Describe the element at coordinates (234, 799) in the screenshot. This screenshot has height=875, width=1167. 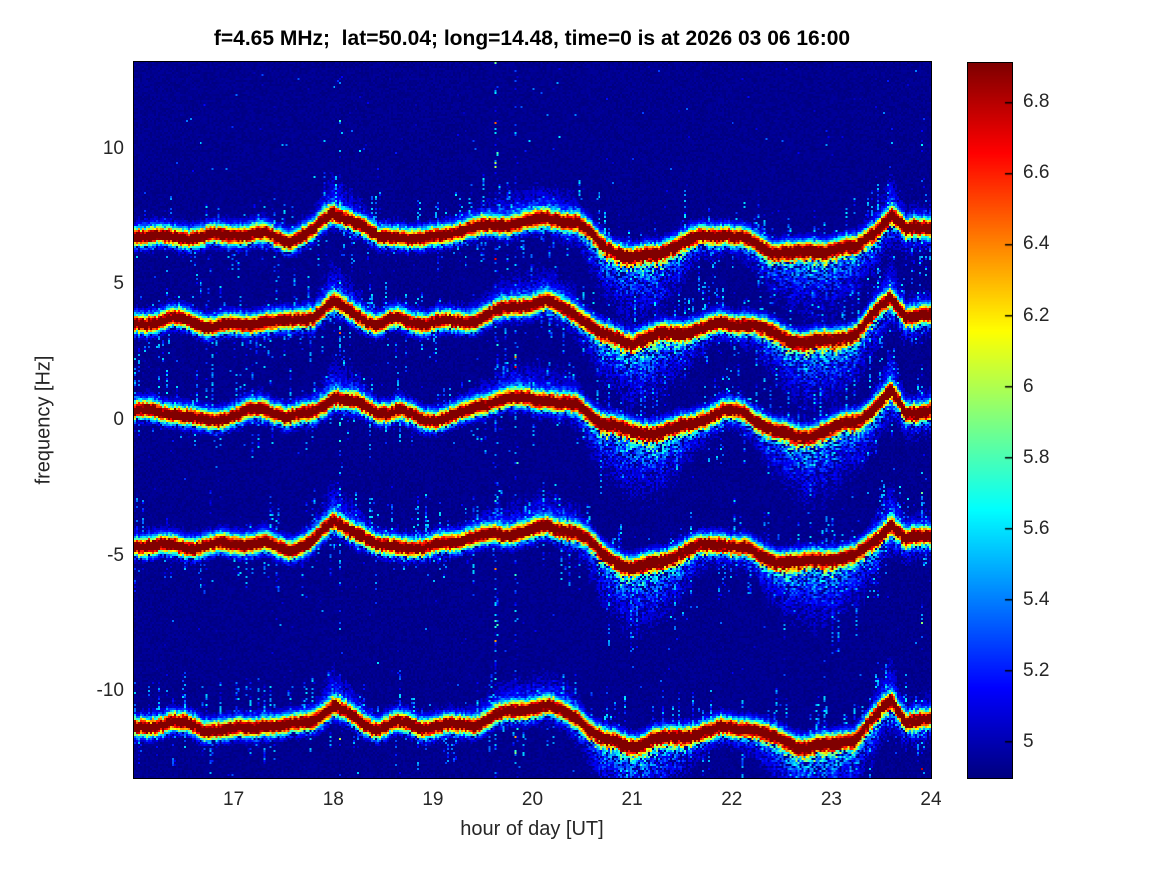
I see `x-tick-label: 17` at that location.